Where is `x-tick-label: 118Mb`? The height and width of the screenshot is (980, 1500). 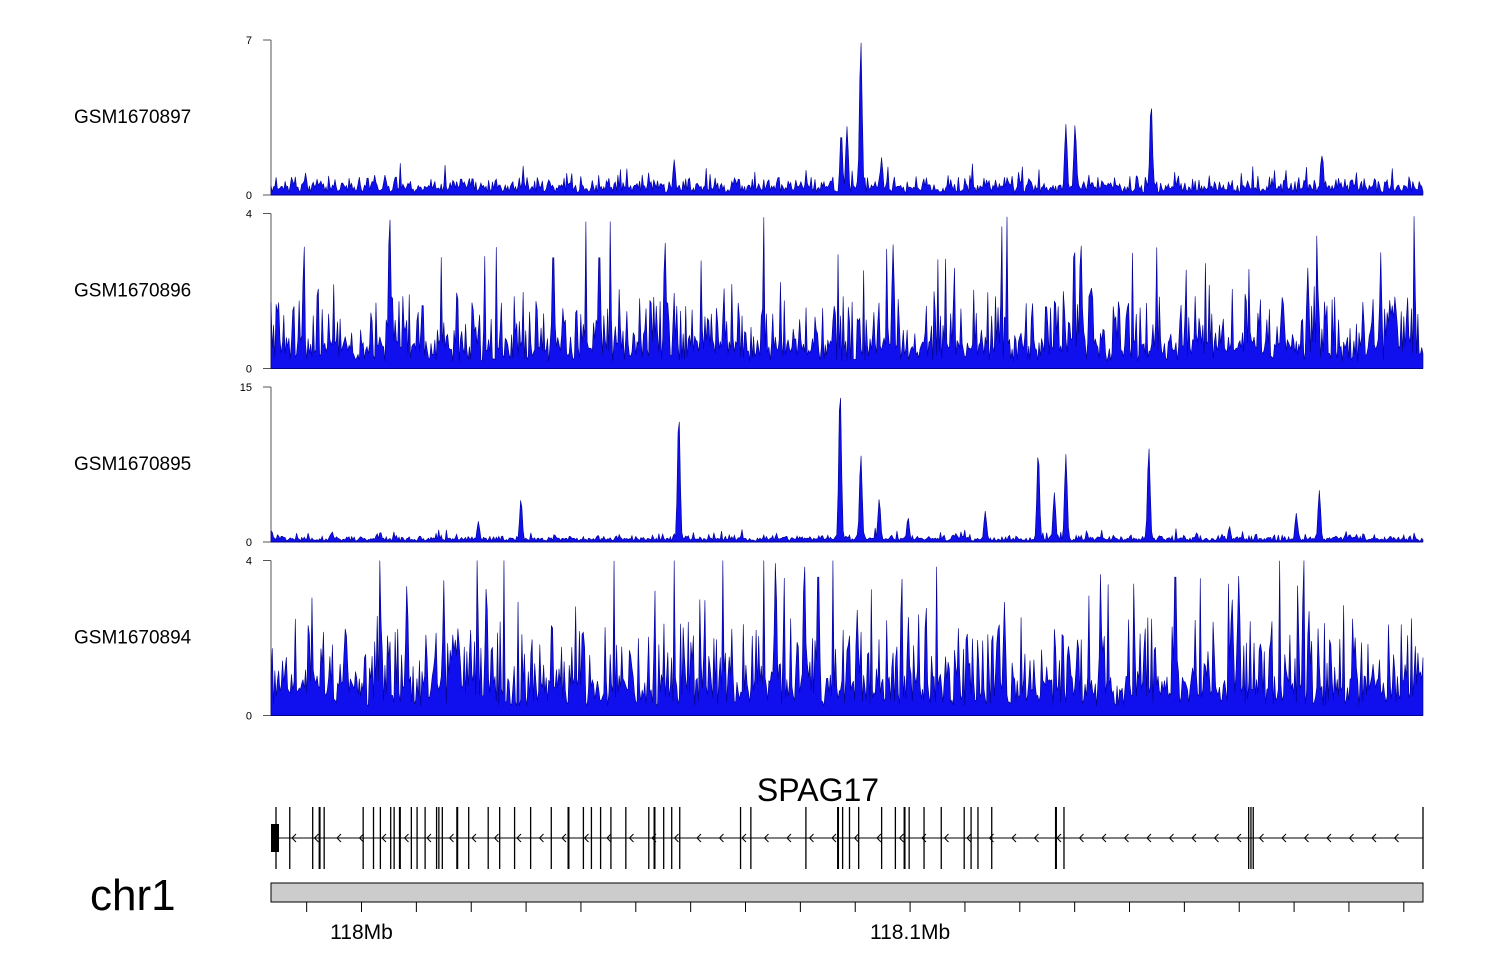
x-tick-label: 118Mb is located at coordinates (361, 932).